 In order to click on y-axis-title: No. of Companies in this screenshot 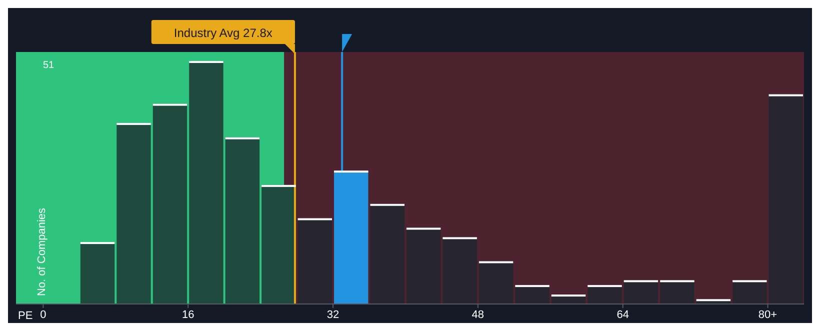, I will do `click(42, 252)`.